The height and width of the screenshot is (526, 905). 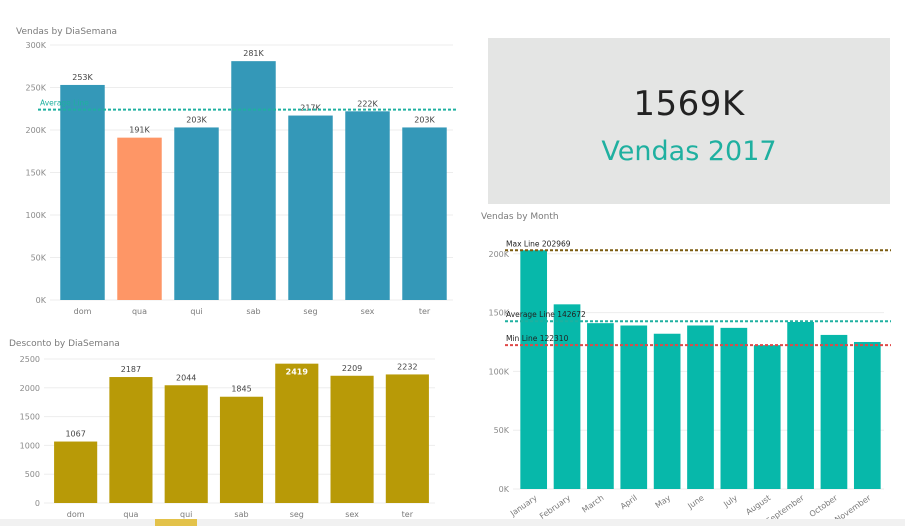 I want to click on kpi-card: 1569K Vendas 2017, so click(x=689, y=121).